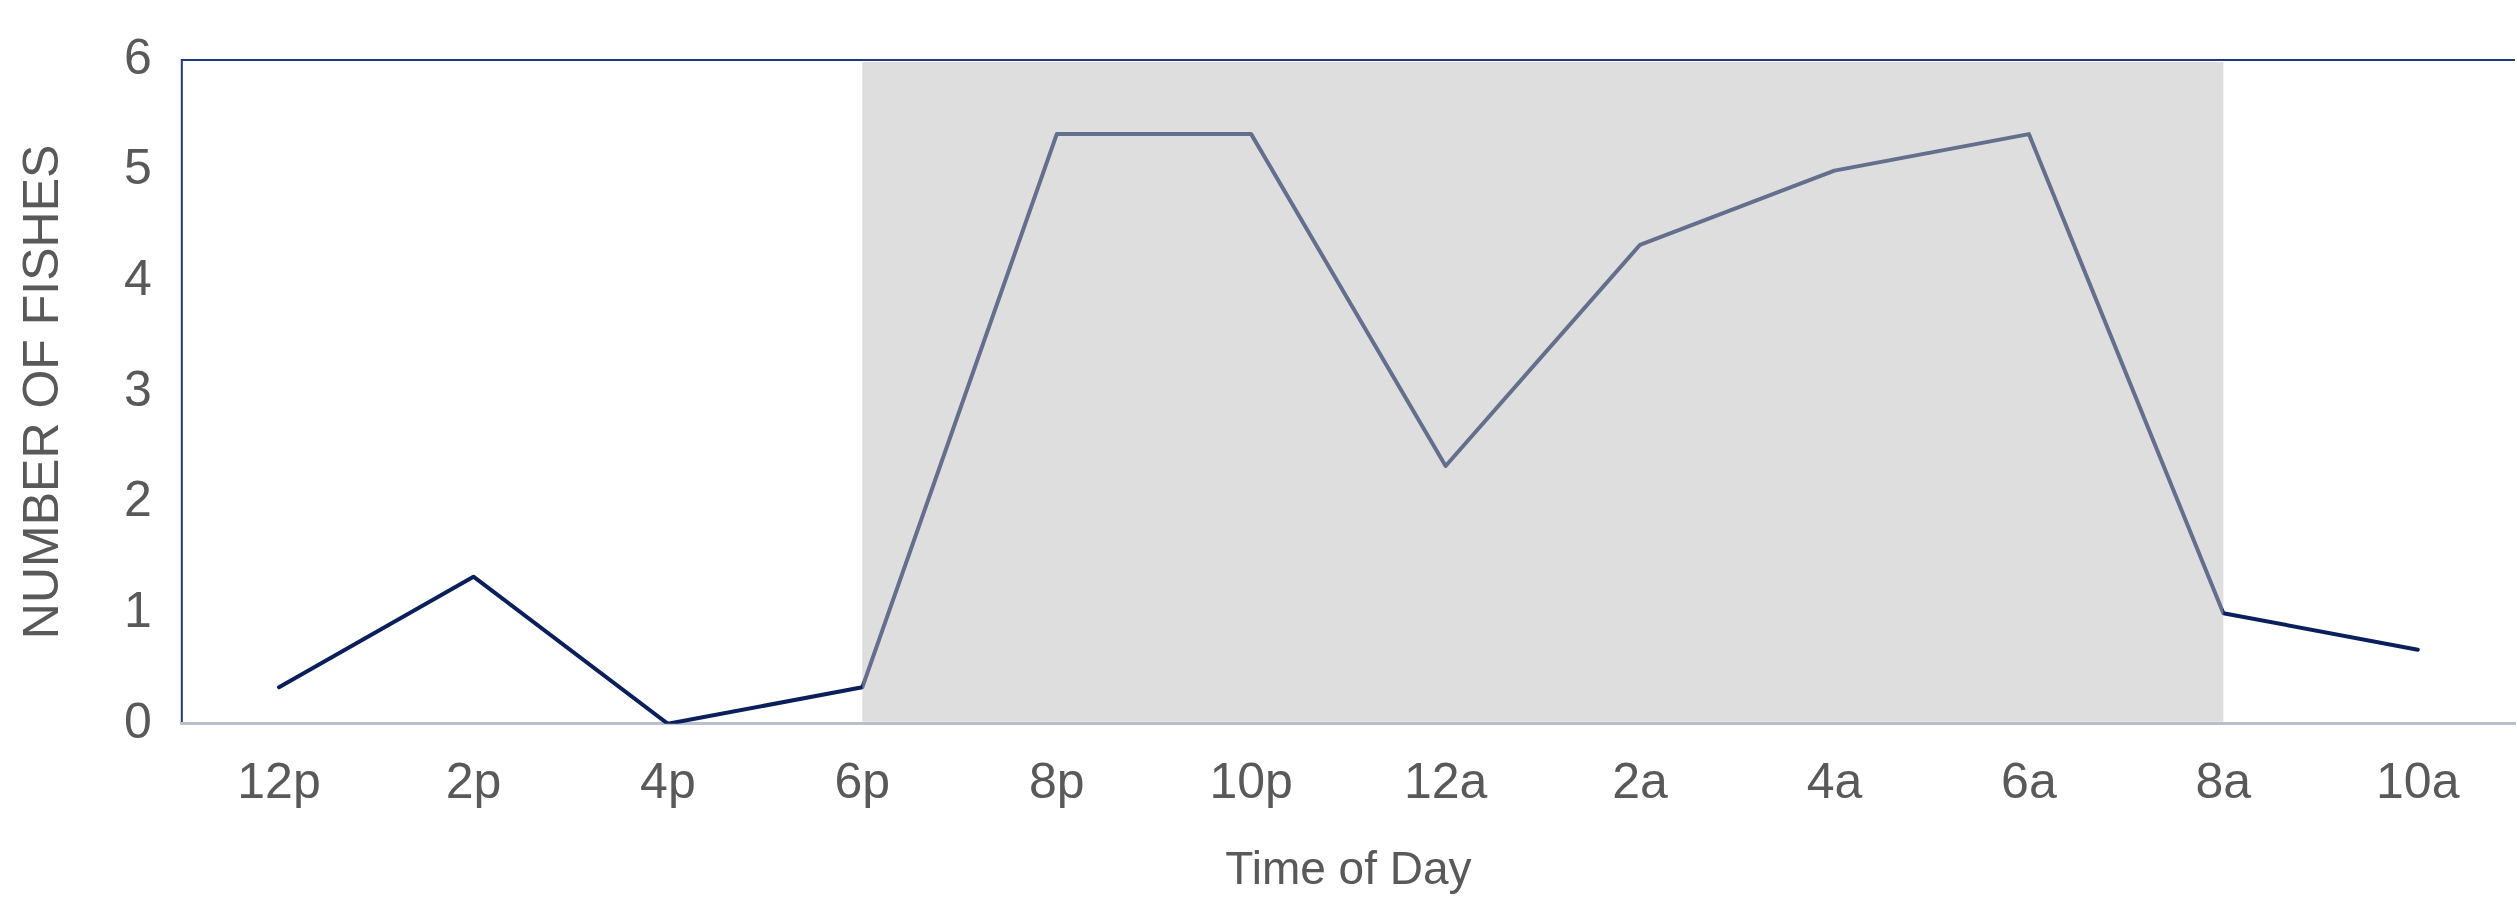 The width and height of the screenshot is (2517, 899). Describe the element at coordinates (138, 720) in the screenshot. I see `y-tick-label: 0` at that location.